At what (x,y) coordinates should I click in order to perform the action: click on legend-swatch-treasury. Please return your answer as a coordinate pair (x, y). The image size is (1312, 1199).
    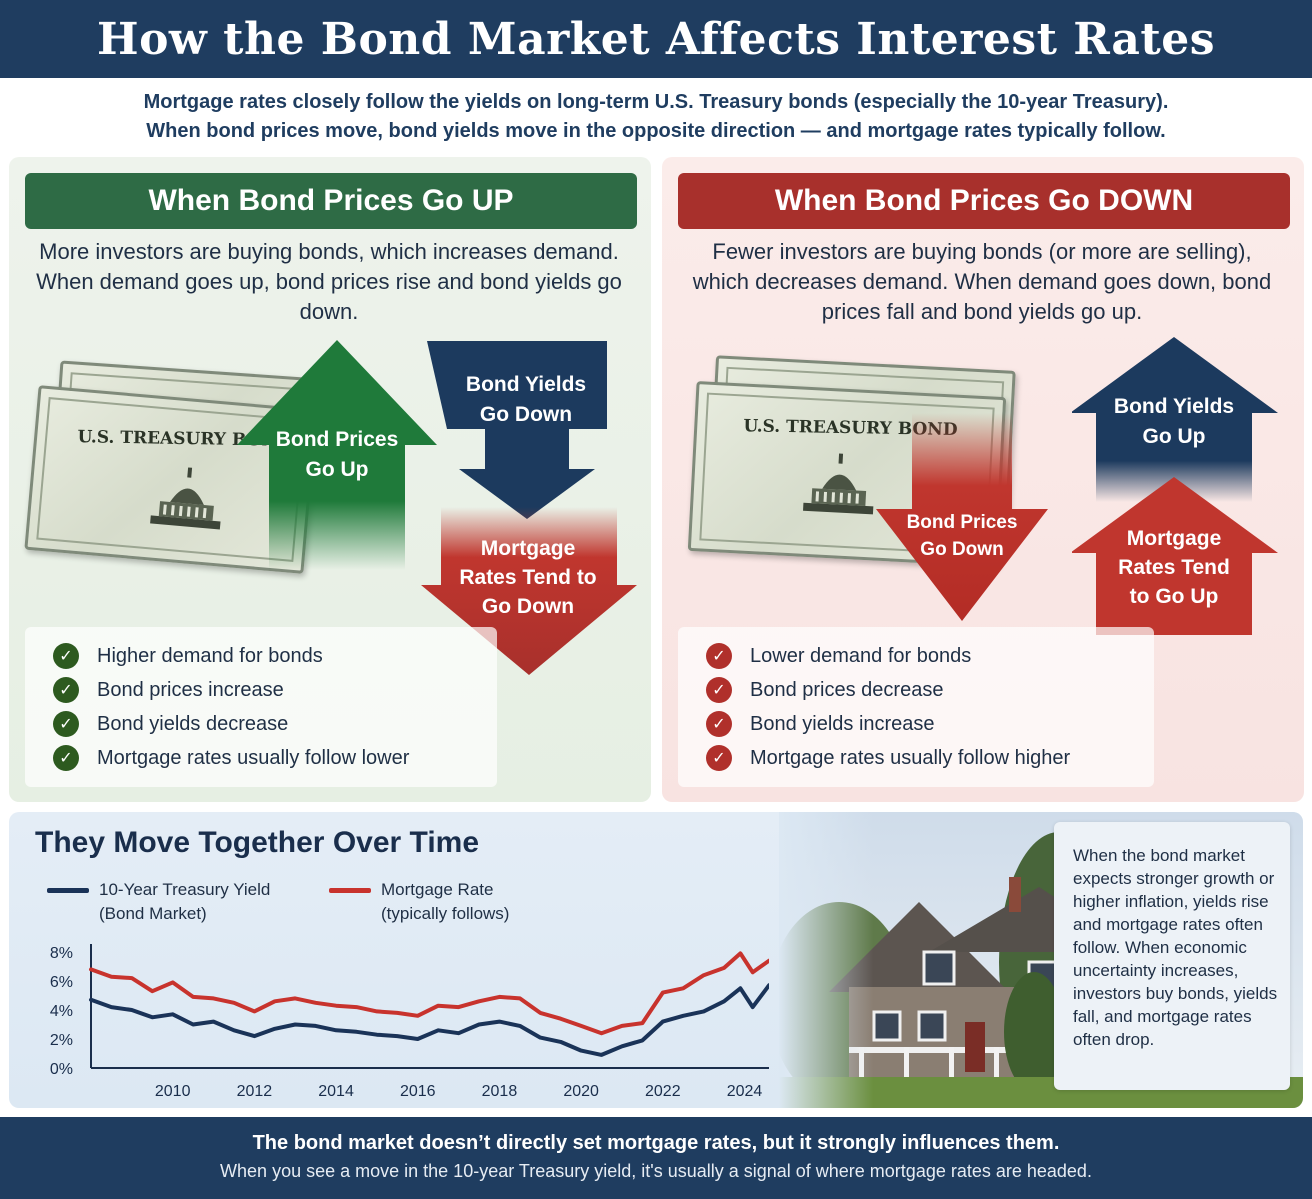
    Looking at the image, I should click on (68, 890).